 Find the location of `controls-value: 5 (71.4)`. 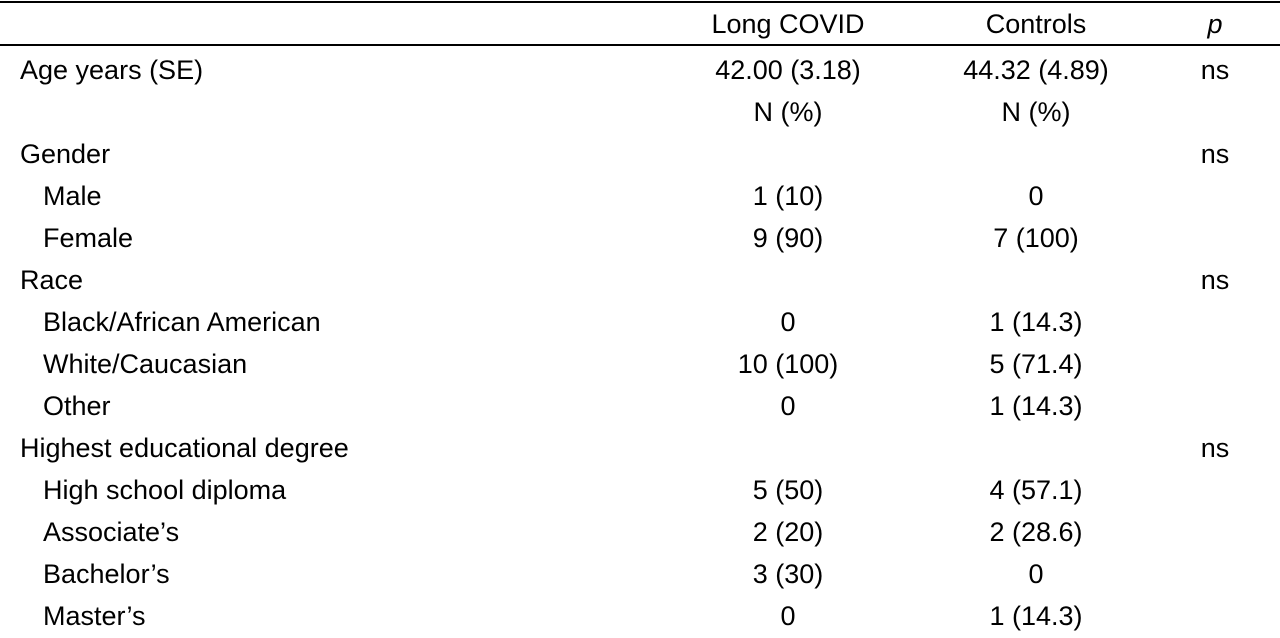

controls-value: 5 (71.4) is located at coordinates (1036, 364).